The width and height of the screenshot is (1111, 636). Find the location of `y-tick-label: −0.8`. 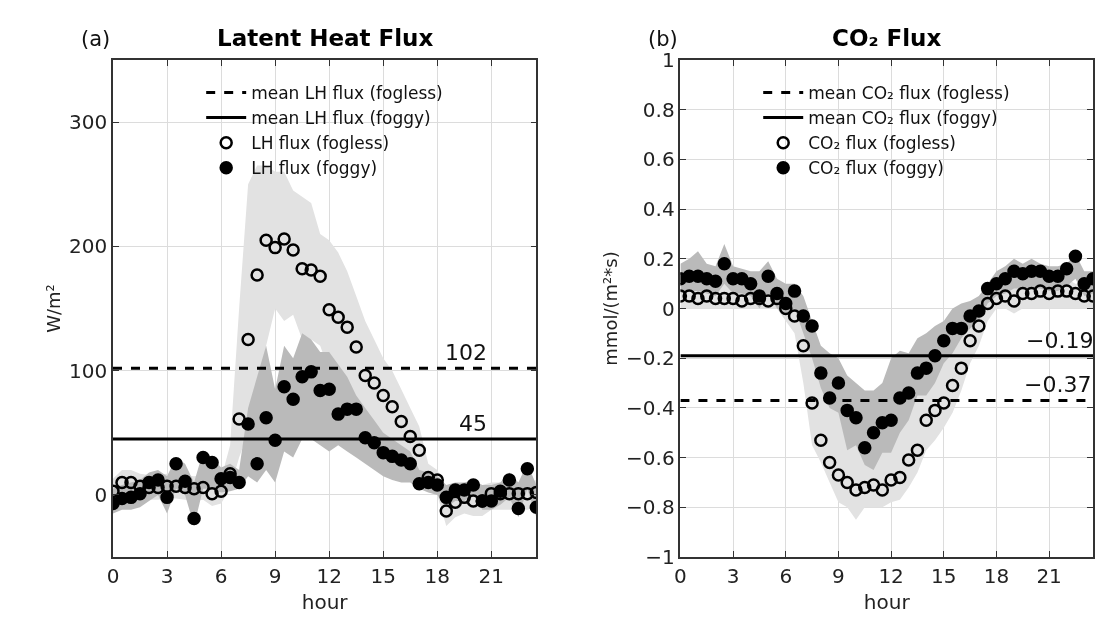

y-tick-label: −0.8 is located at coordinates (650, 507).